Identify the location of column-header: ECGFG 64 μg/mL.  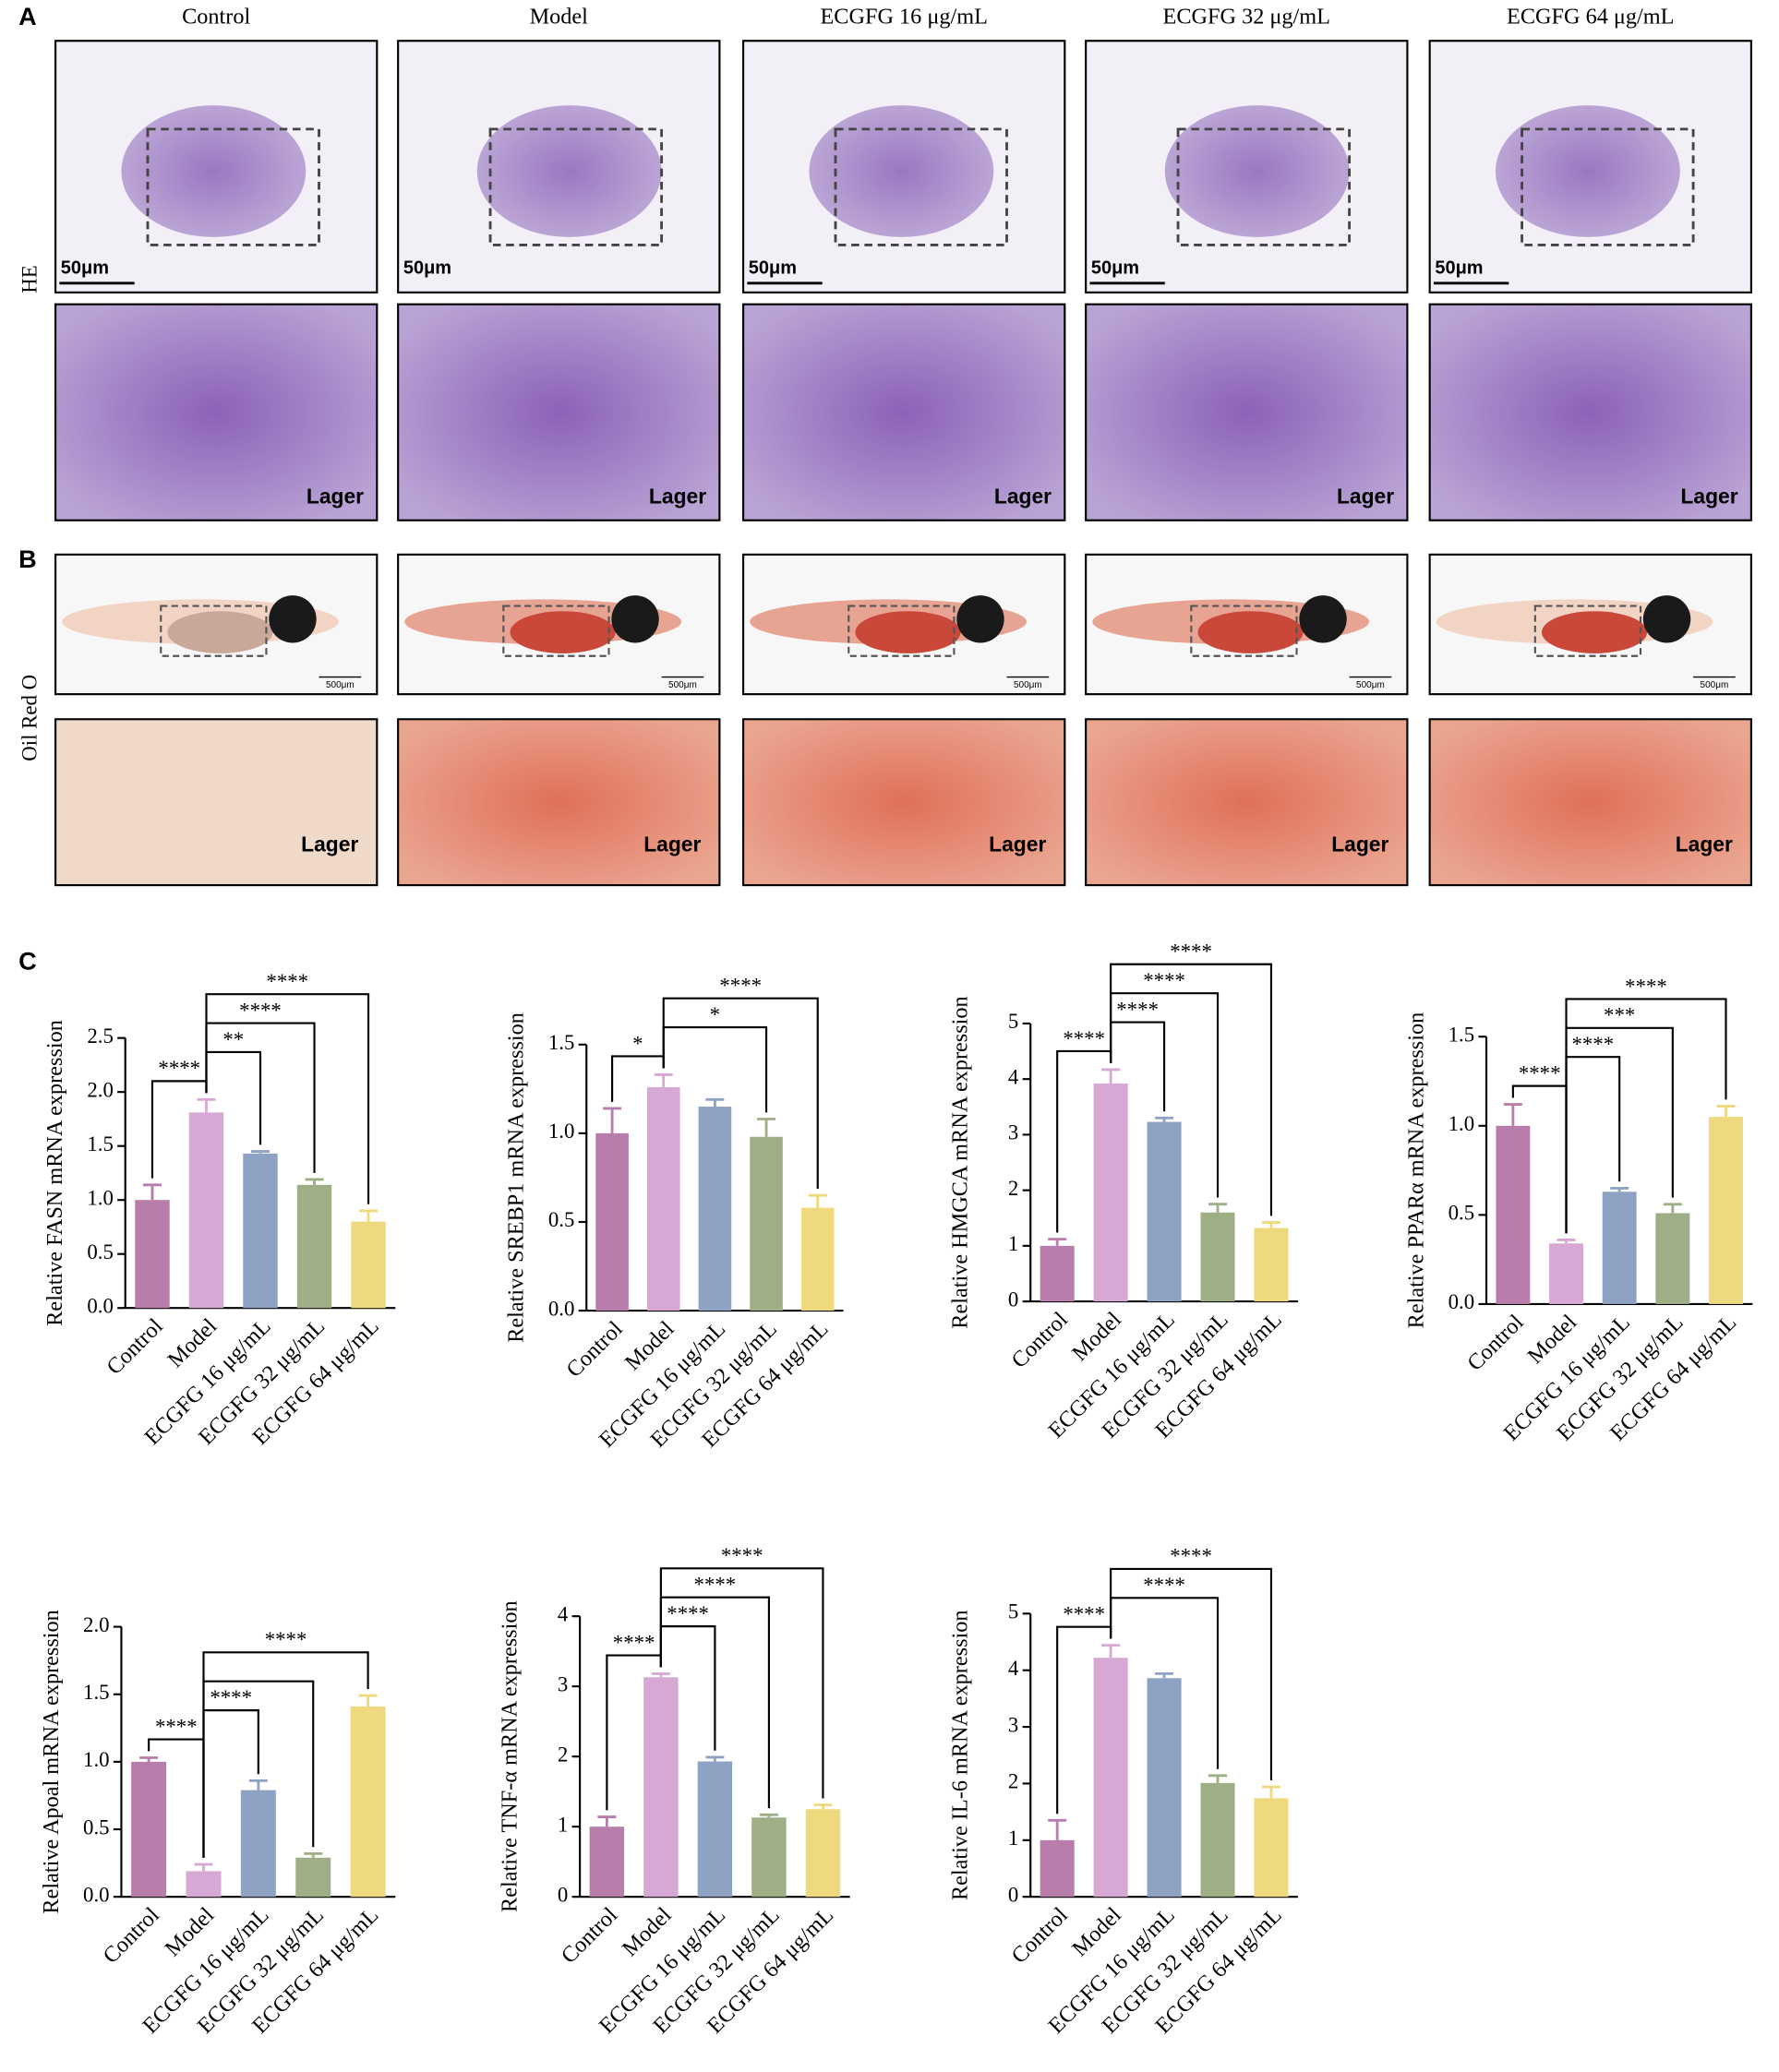
(1591, 17).